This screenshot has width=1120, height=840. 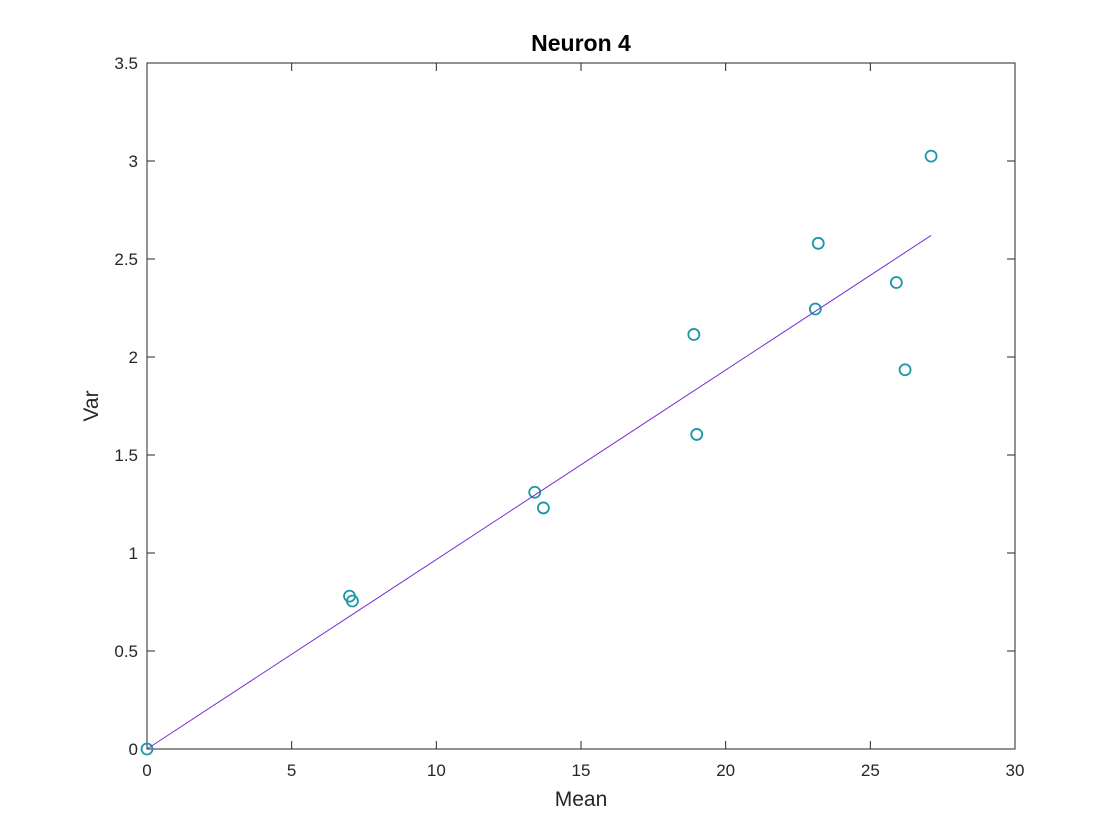 What do you see at coordinates (146, 770) in the screenshot?
I see `x-tick-label: 0` at bounding box center [146, 770].